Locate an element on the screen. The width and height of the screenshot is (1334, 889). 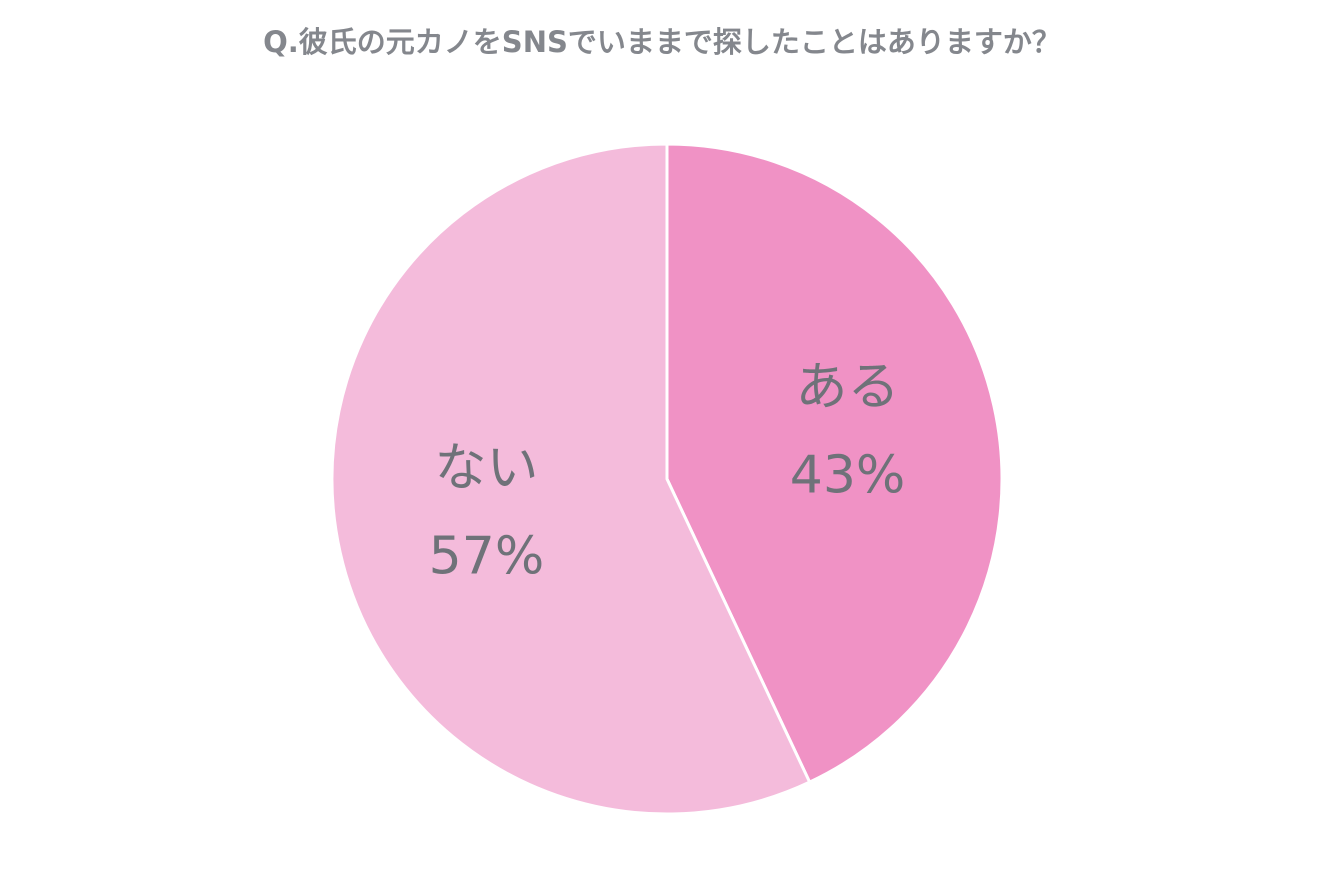
chart-title: Q.彼氏の元カノをSNSでいままで探したことはありますか？ is located at coordinates (662, 42).